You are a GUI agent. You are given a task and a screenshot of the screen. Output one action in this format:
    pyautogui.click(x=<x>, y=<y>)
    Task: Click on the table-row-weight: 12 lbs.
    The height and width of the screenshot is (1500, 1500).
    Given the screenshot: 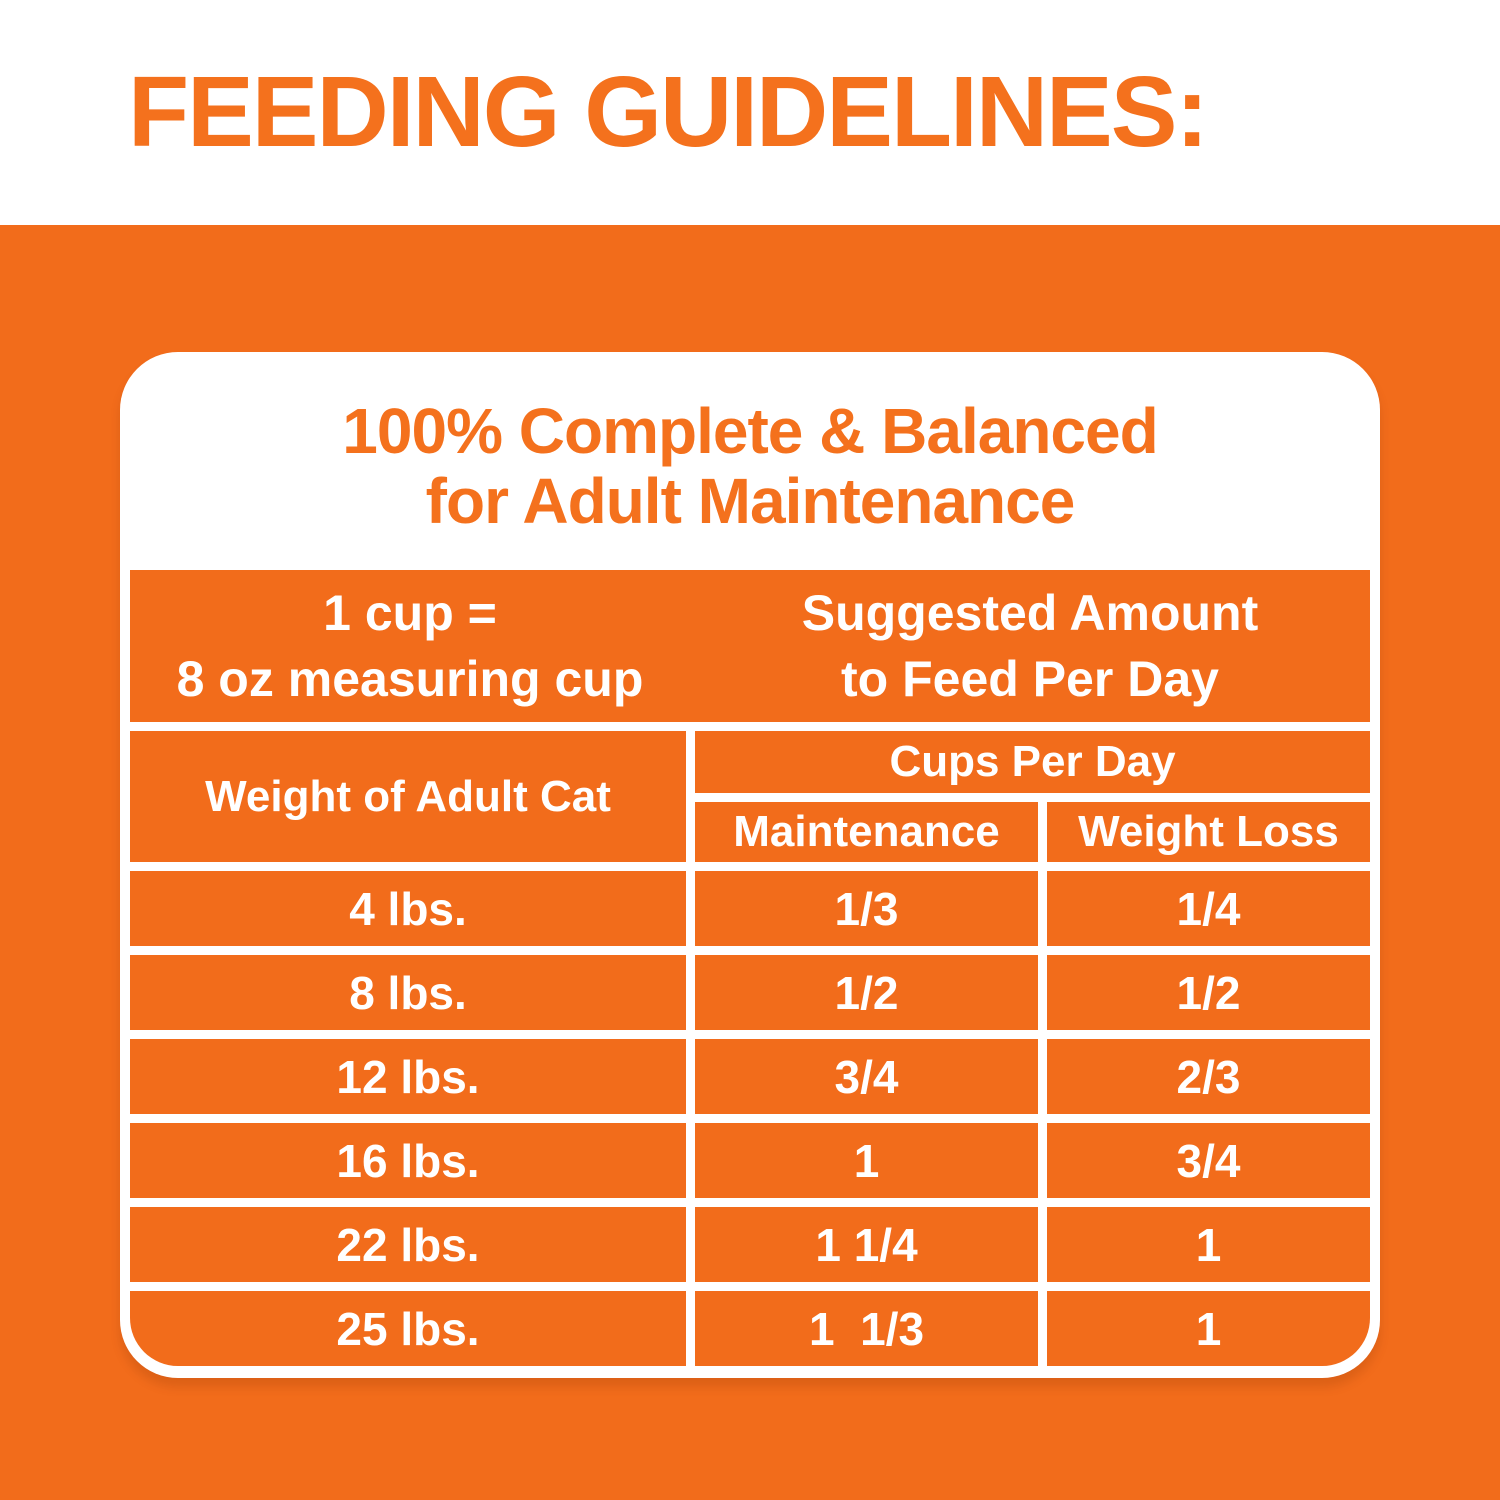 What is the action you would take?
    pyautogui.click(x=408, y=1076)
    